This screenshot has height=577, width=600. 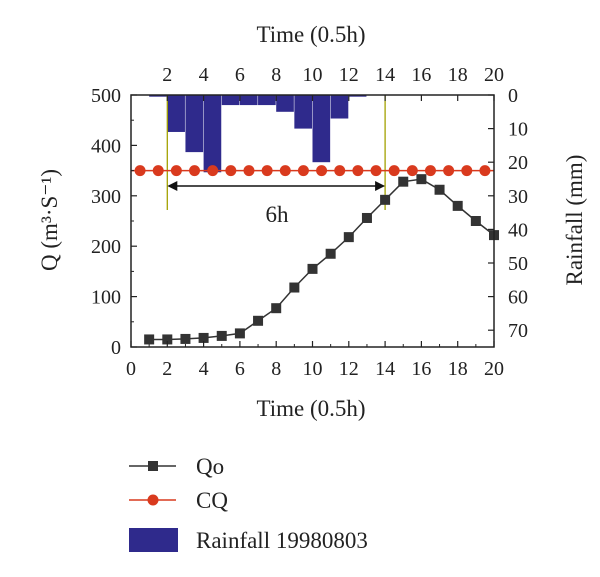 What do you see at coordinates (212, 500) in the screenshot?
I see `legend-label-cq: CQ` at bounding box center [212, 500].